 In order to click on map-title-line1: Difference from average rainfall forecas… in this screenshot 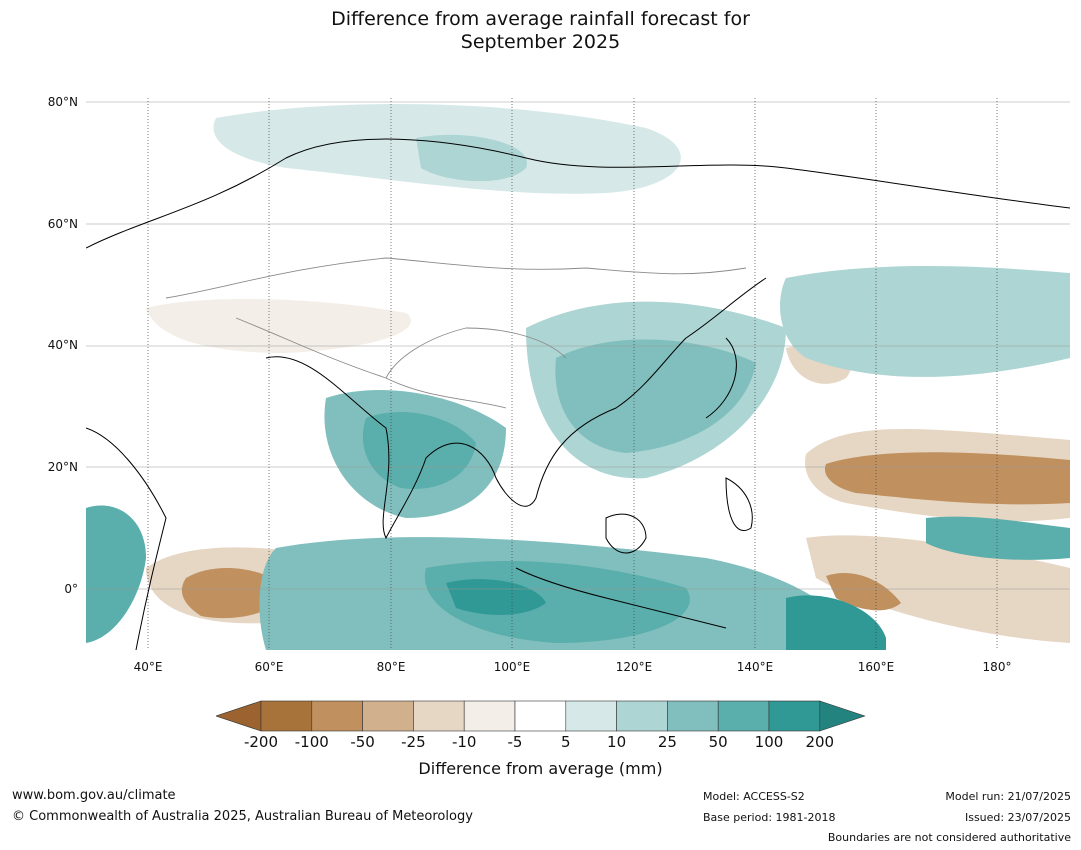, I will do `click(540, 19)`.